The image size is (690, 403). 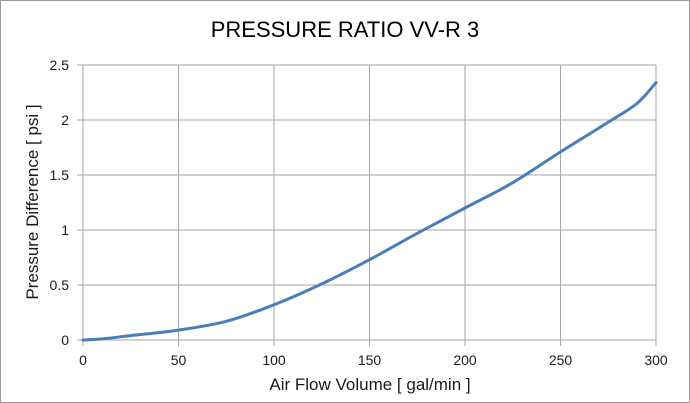 What do you see at coordinates (369, 384) in the screenshot?
I see `x-axis-label: Air Flow Volume [ gal/min ]` at bounding box center [369, 384].